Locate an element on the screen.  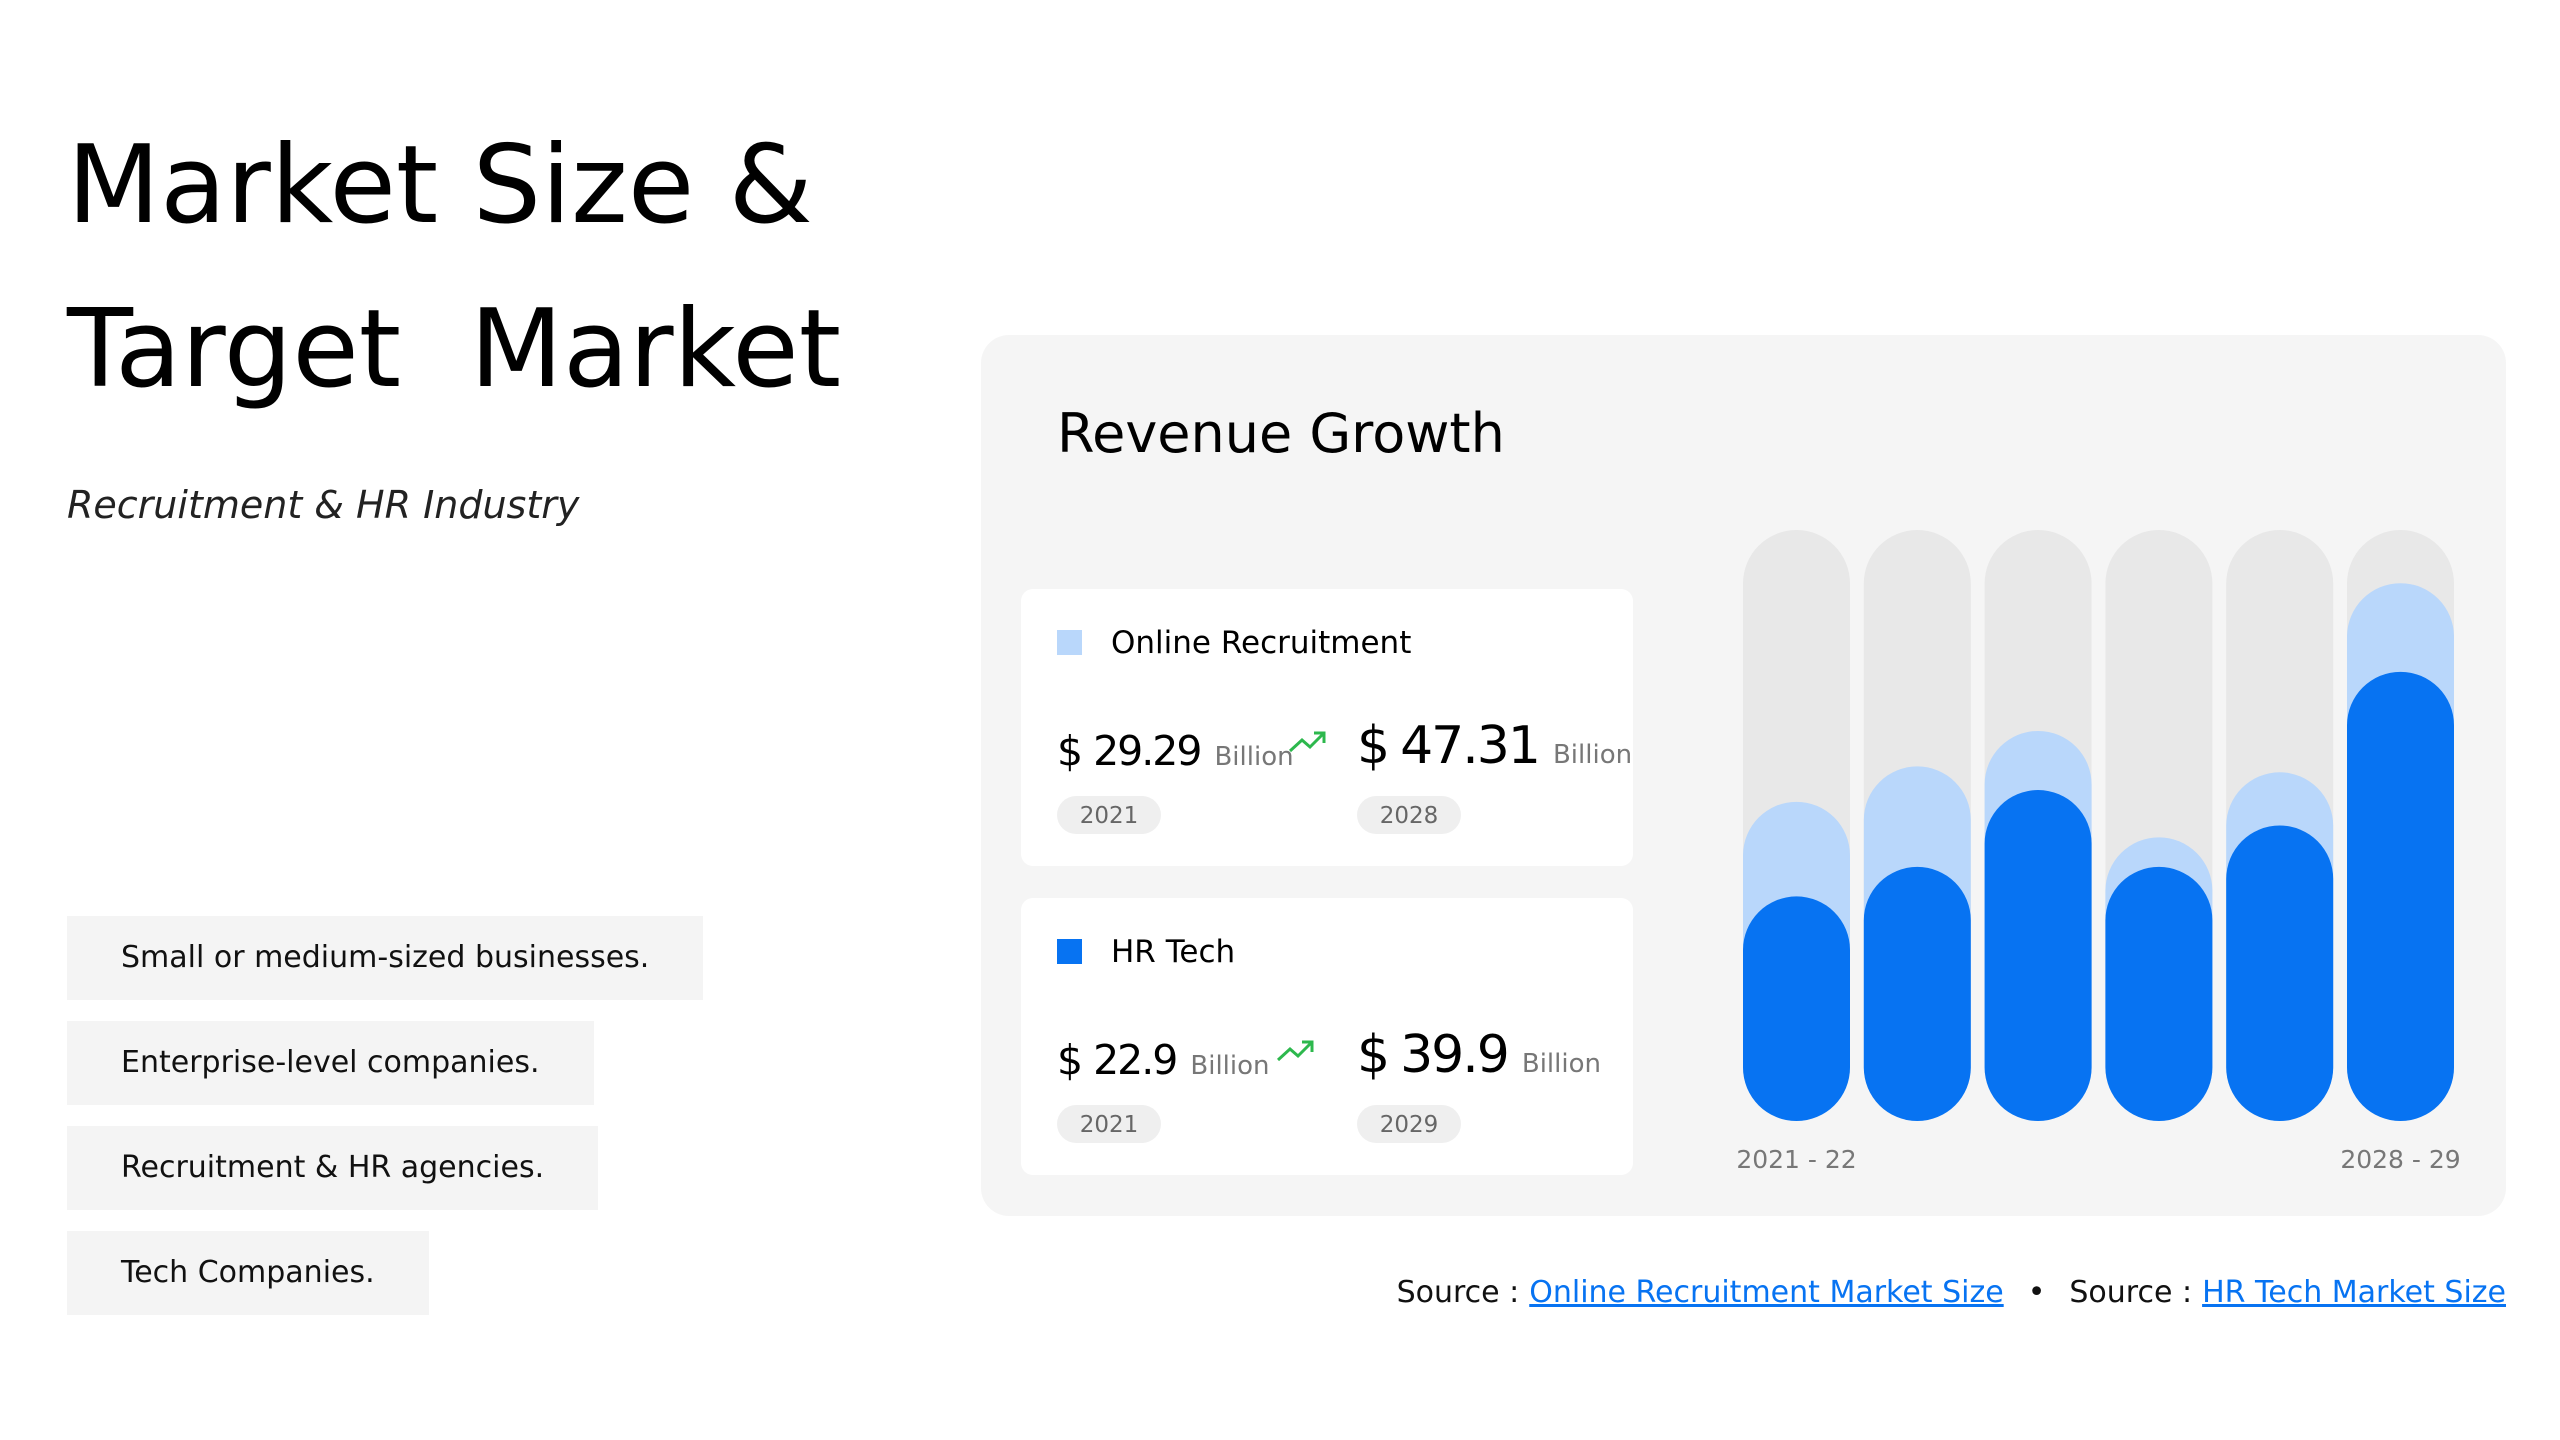
amount: 29.29 is located at coordinates (1146, 751).